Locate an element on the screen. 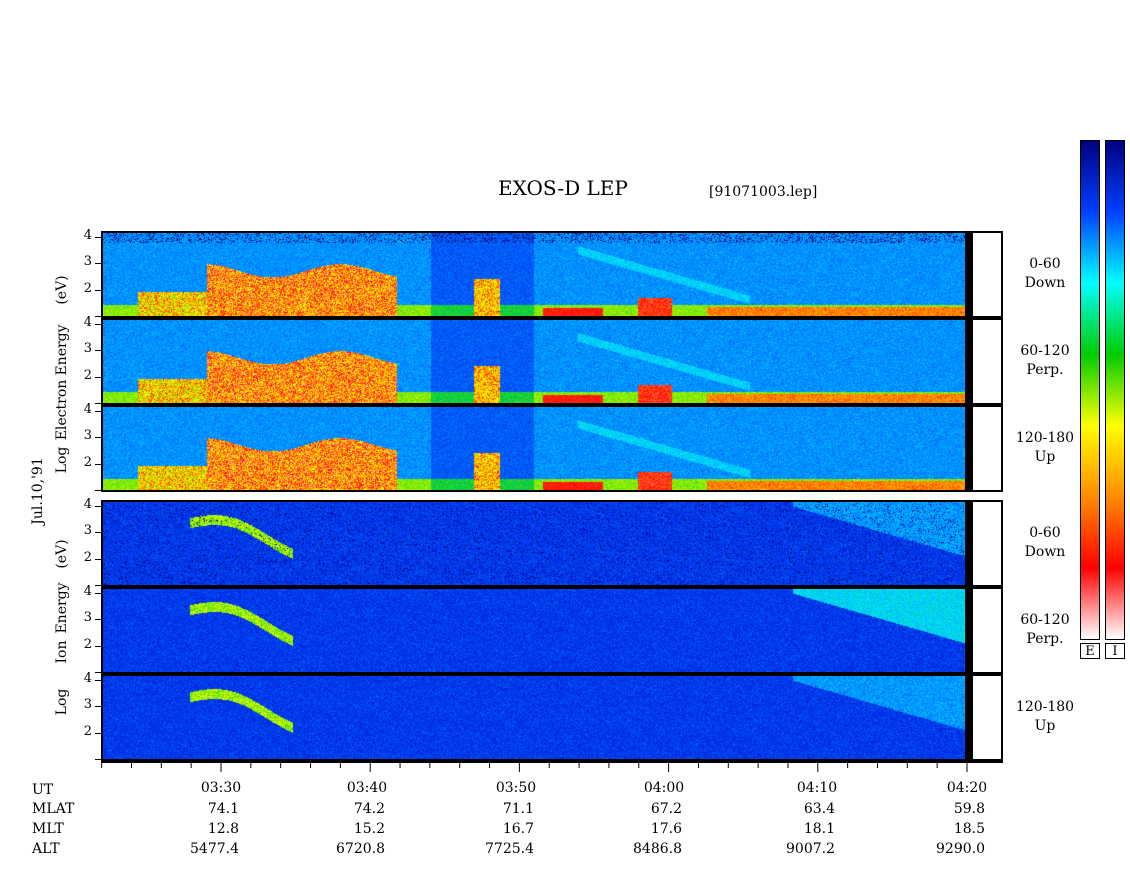 The height and width of the screenshot is (875, 1130). file-label: [91071003.lep] is located at coordinates (763, 192).